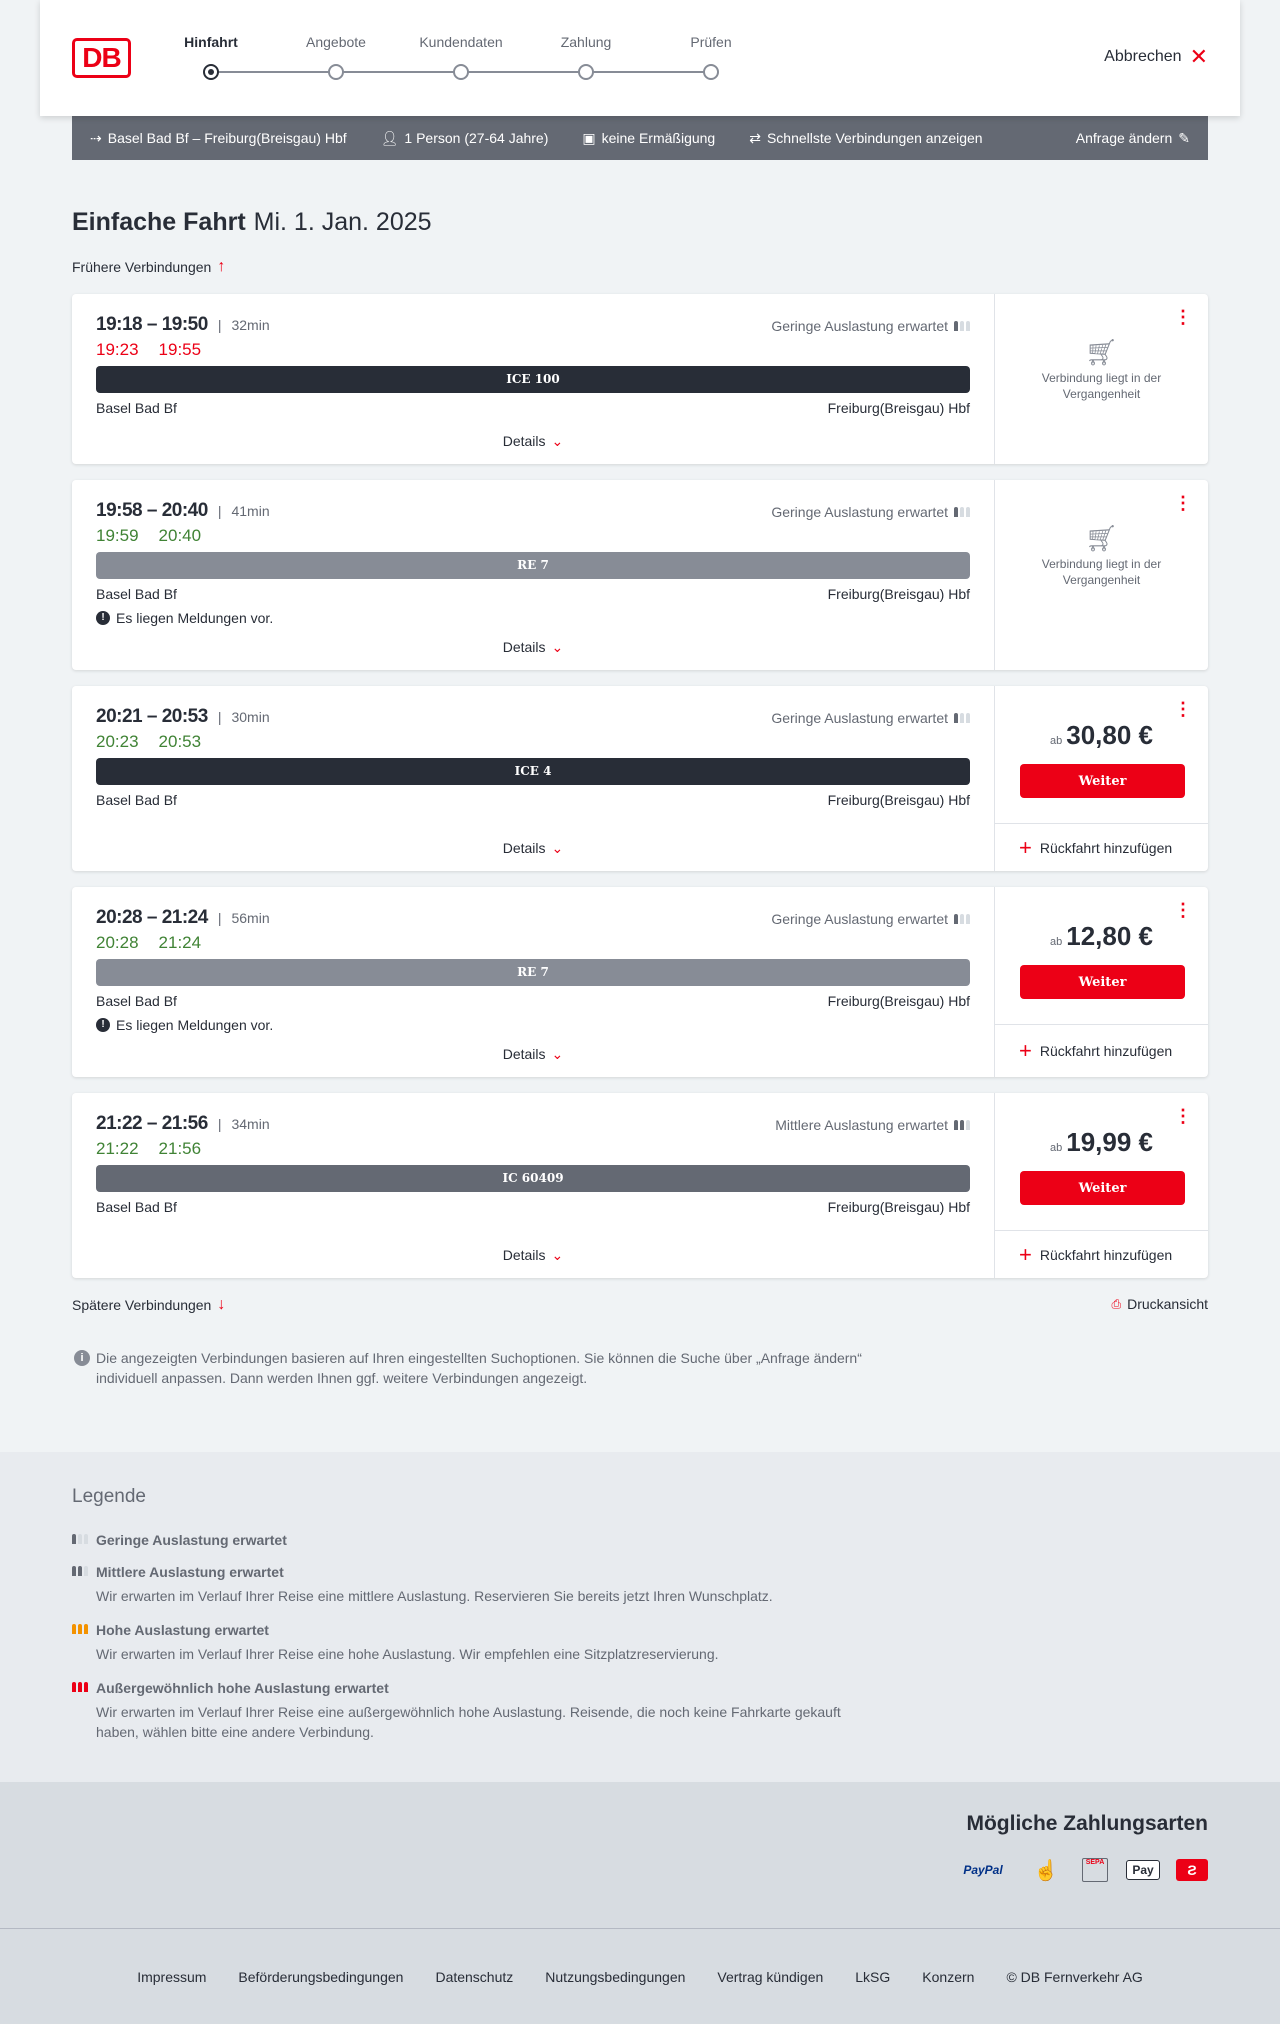  What do you see at coordinates (1095, 1870) in the screenshot?
I see `sepa-icon: SEPA` at bounding box center [1095, 1870].